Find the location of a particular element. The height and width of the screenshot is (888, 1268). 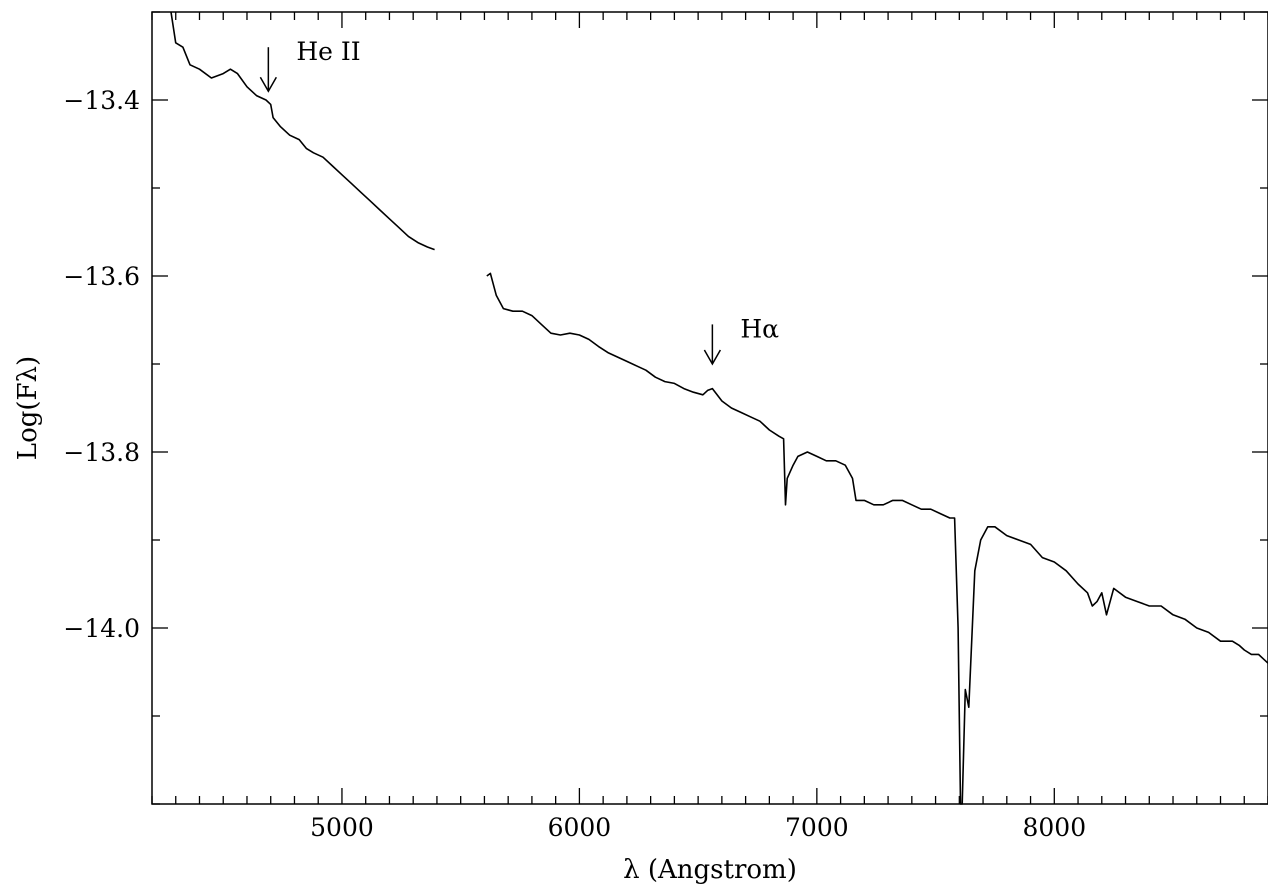

x-axis-title: λ (Angstrom) is located at coordinates (710, 870).